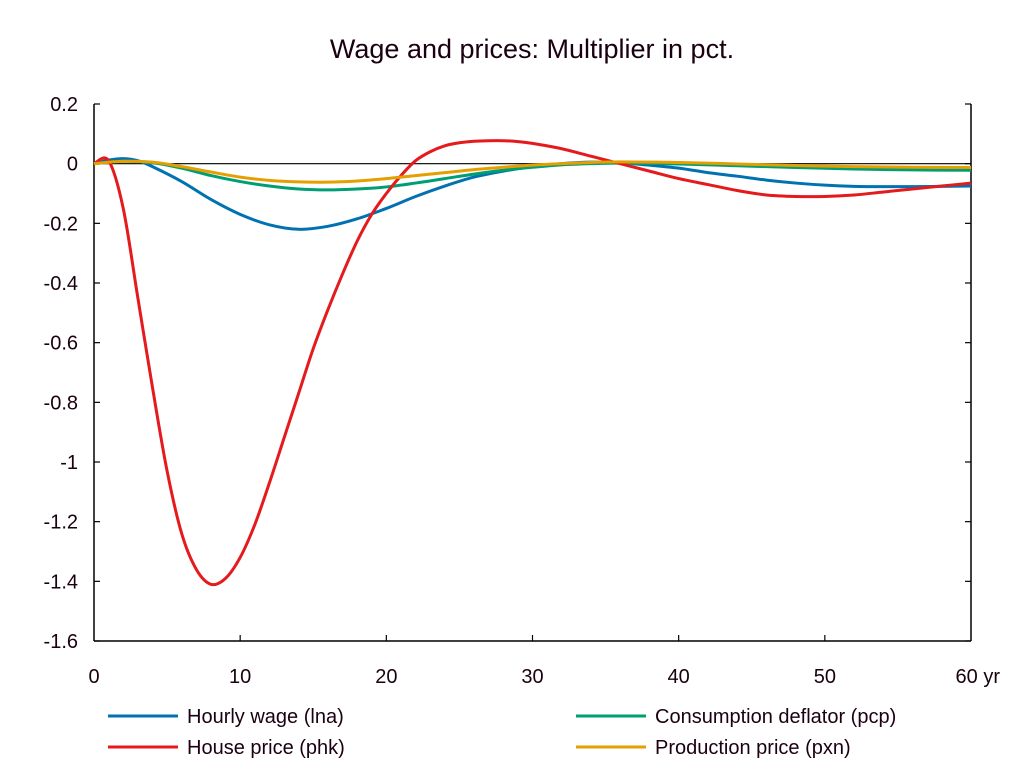 This screenshot has height=778, width=1024. Describe the element at coordinates (61, 642) in the screenshot. I see `y-tick-label: -1.6` at that location.